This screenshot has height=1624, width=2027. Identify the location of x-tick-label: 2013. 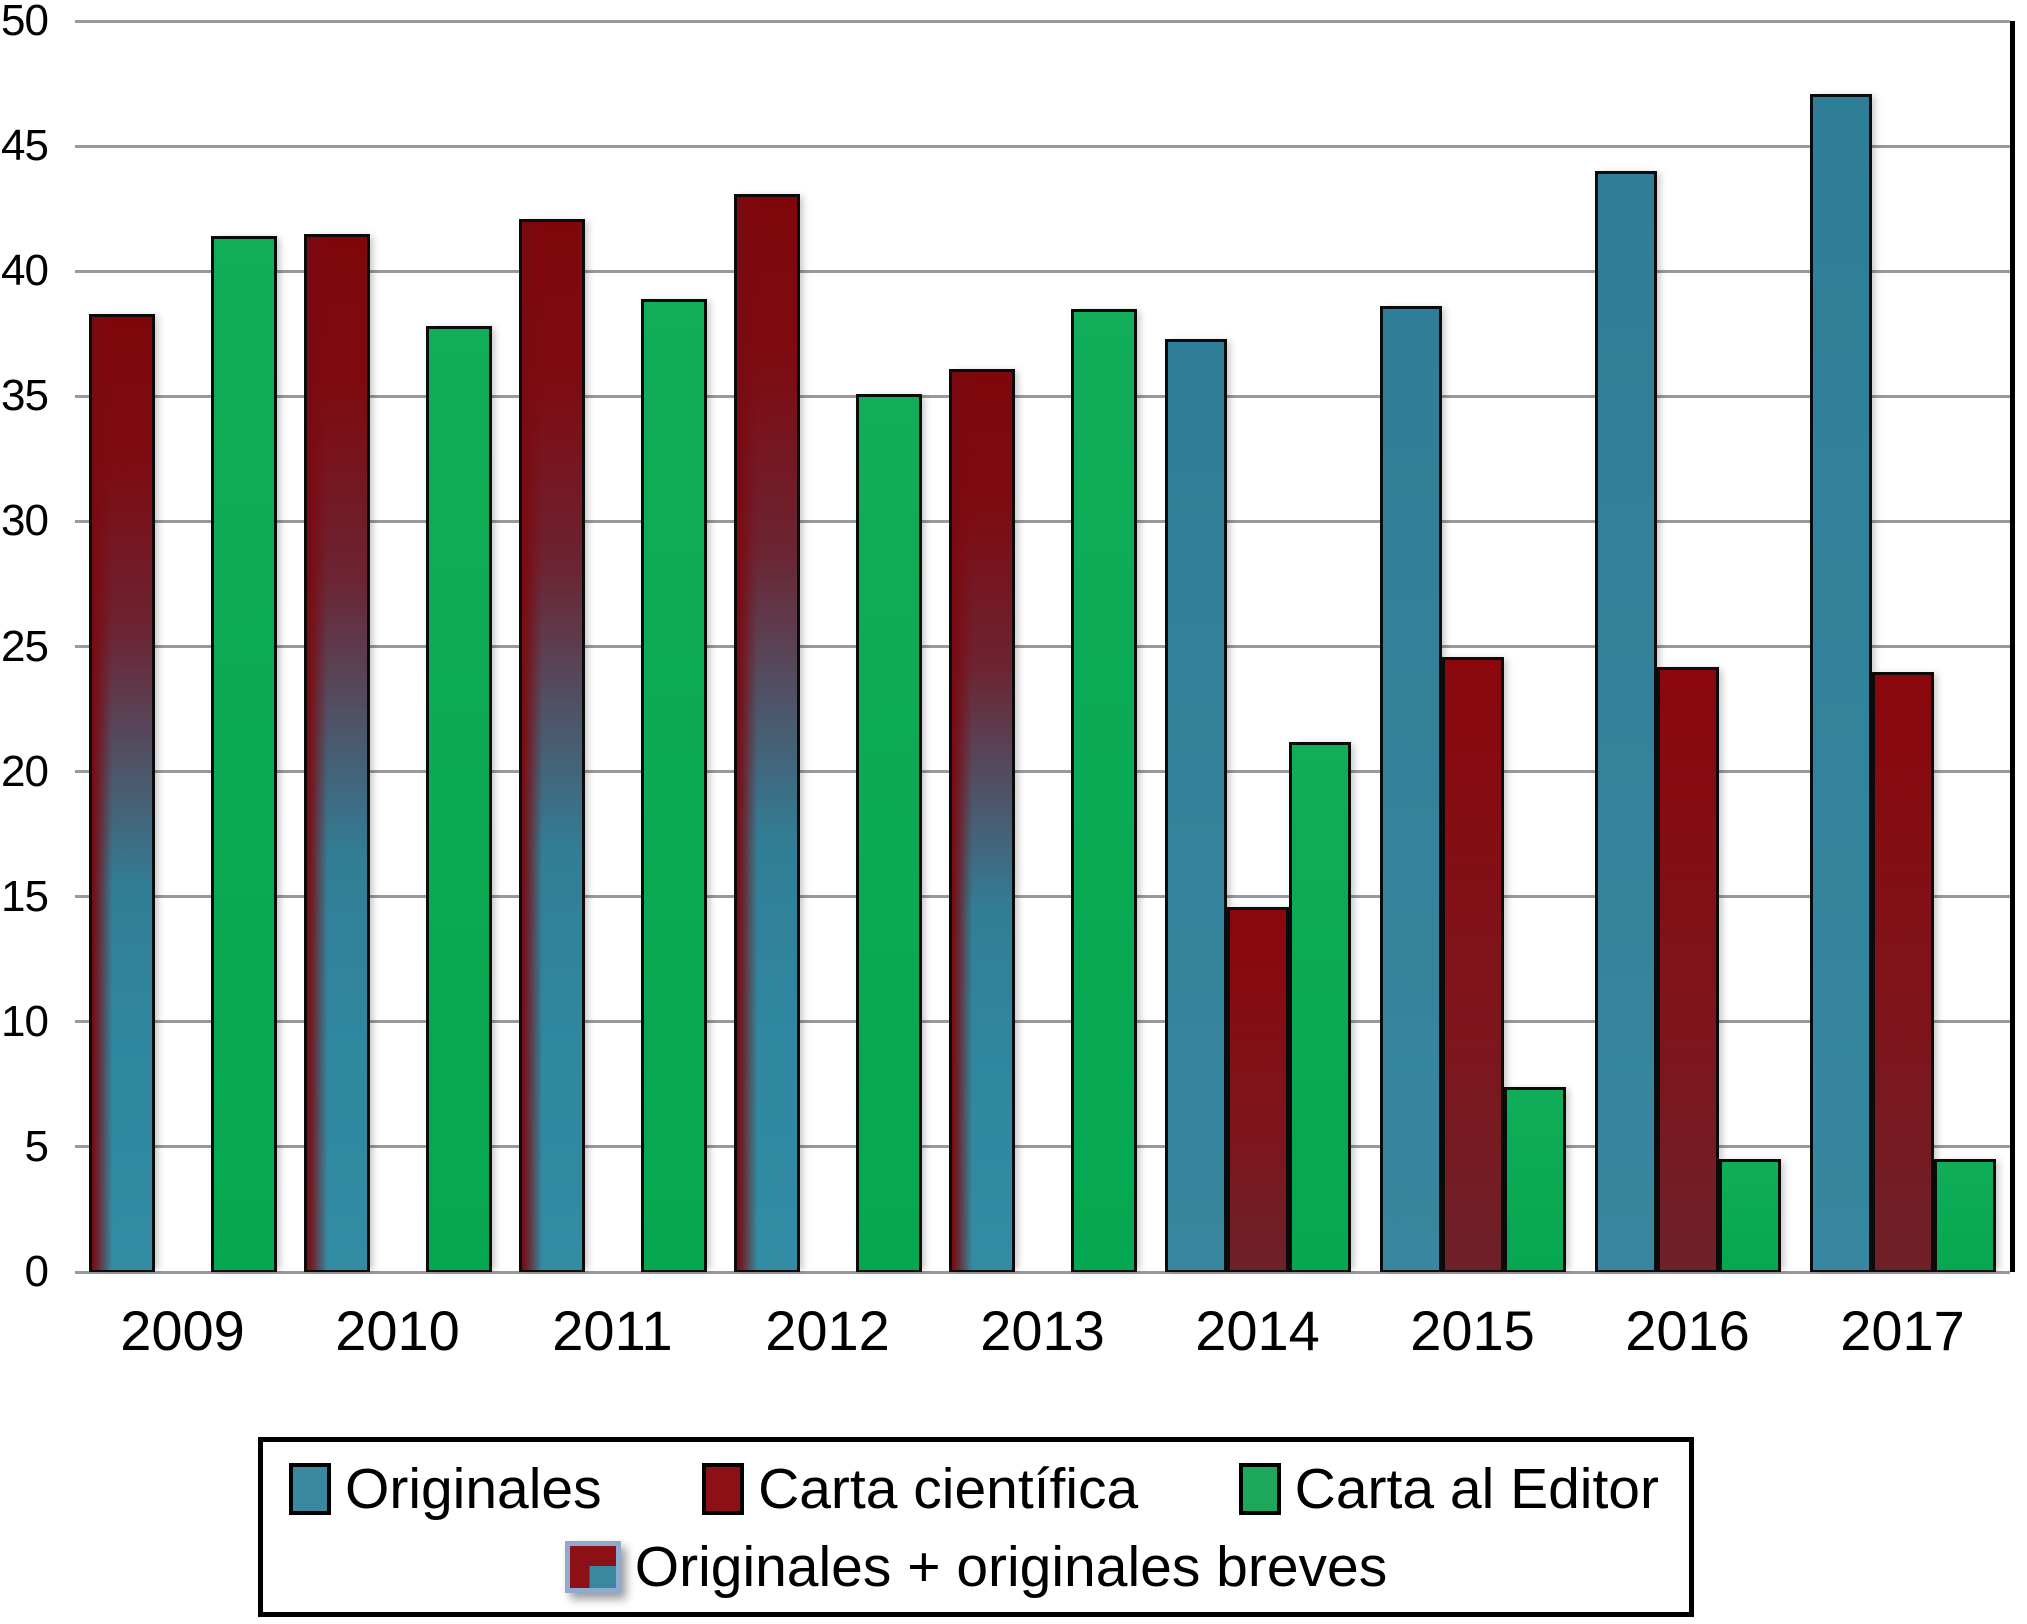
(1042, 1330).